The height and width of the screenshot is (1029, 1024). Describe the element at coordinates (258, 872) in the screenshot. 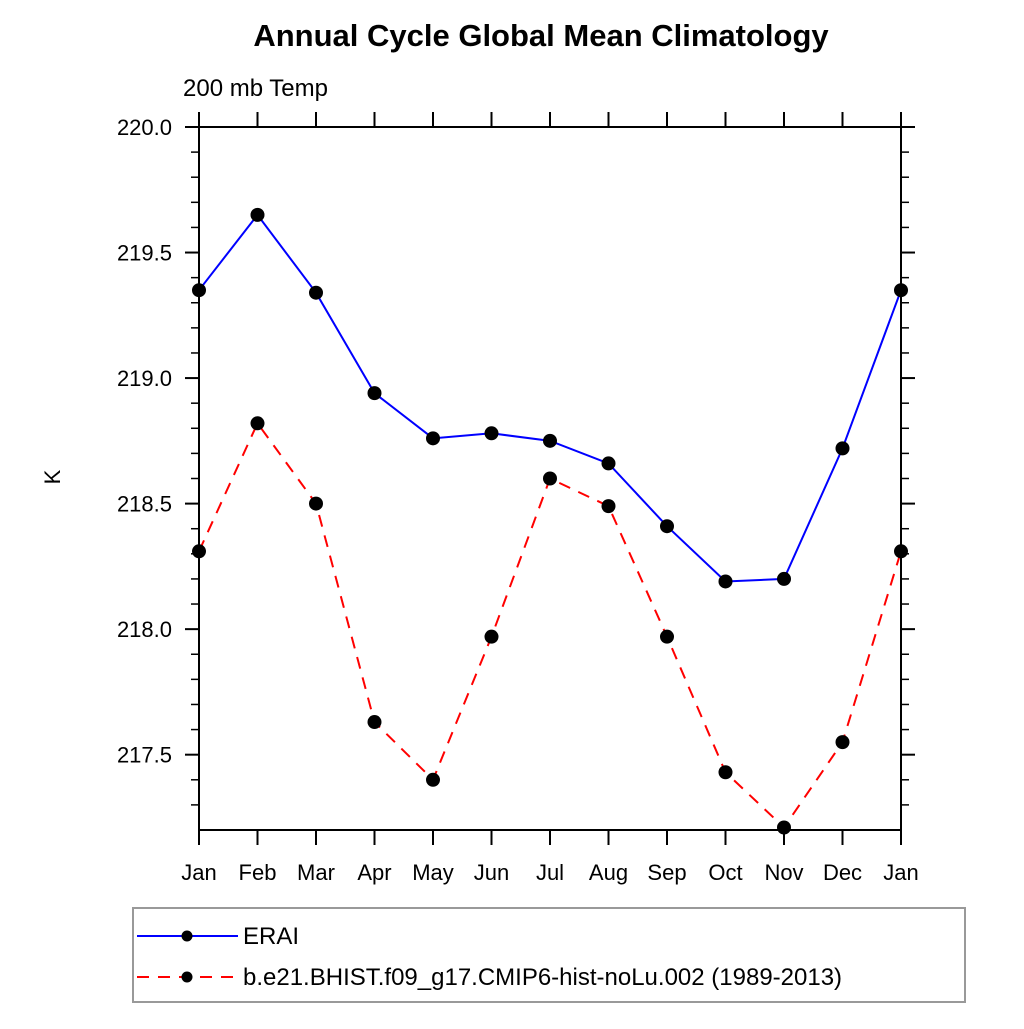

I see `x-tick-label: Feb` at that location.